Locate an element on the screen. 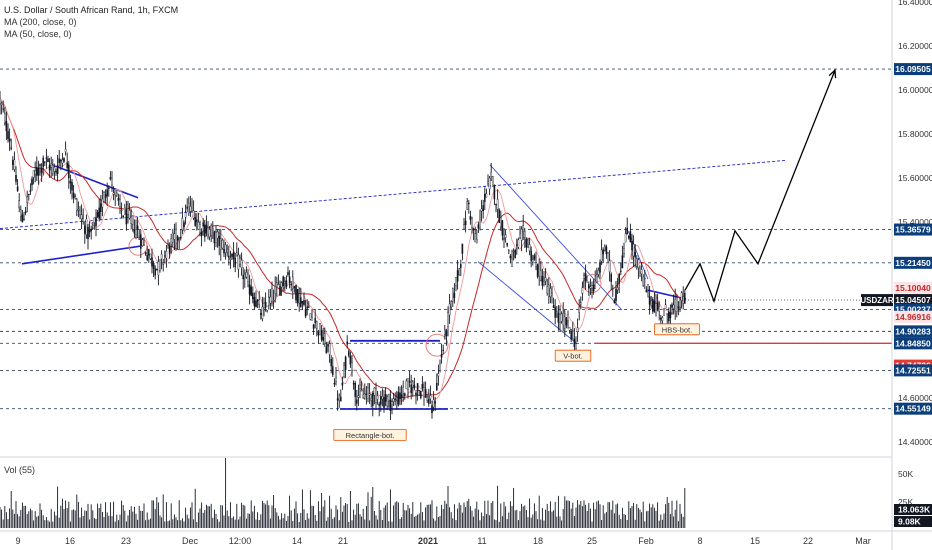 The height and width of the screenshot is (550, 932). price-badge-label: 14.55149 is located at coordinates (913, 409).